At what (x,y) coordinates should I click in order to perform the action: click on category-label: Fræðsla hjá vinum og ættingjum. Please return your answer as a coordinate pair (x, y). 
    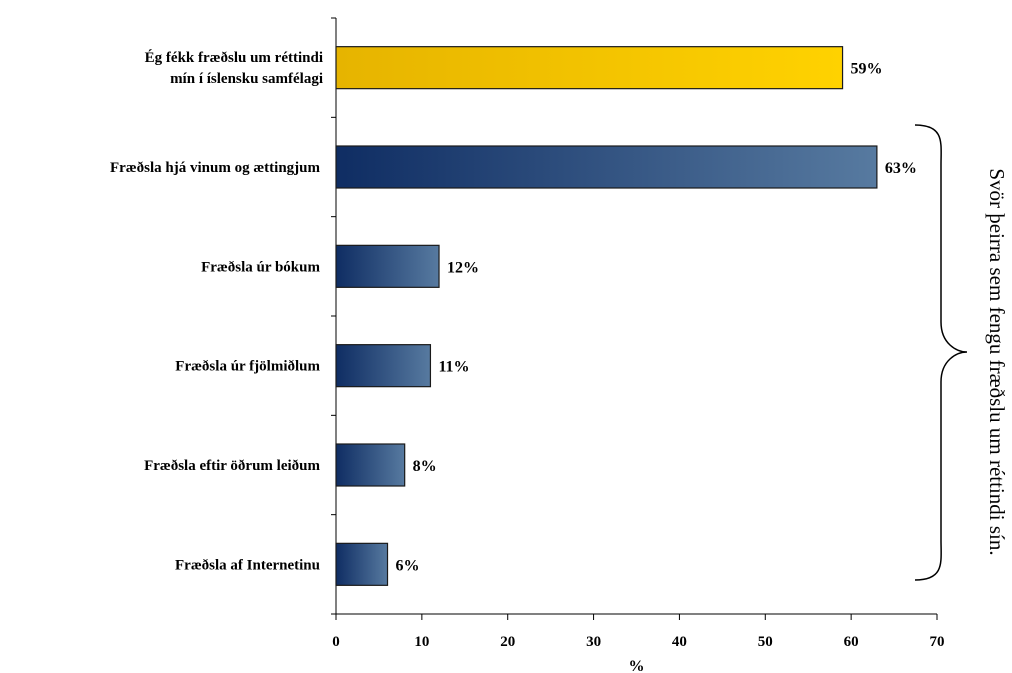
    Looking at the image, I should click on (215, 168).